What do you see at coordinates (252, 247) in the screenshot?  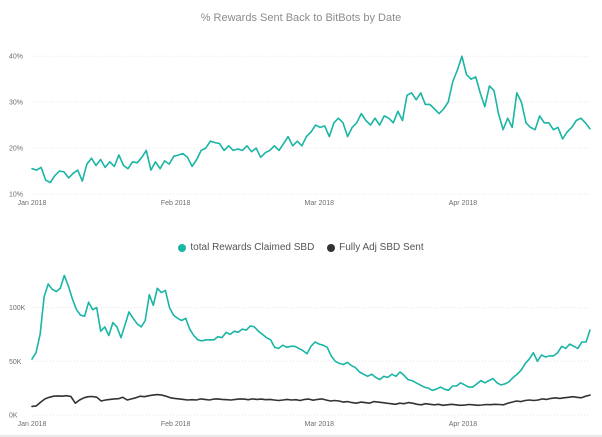 I see `legend-label-total-rewards: total Rewards Claimed SBD` at bounding box center [252, 247].